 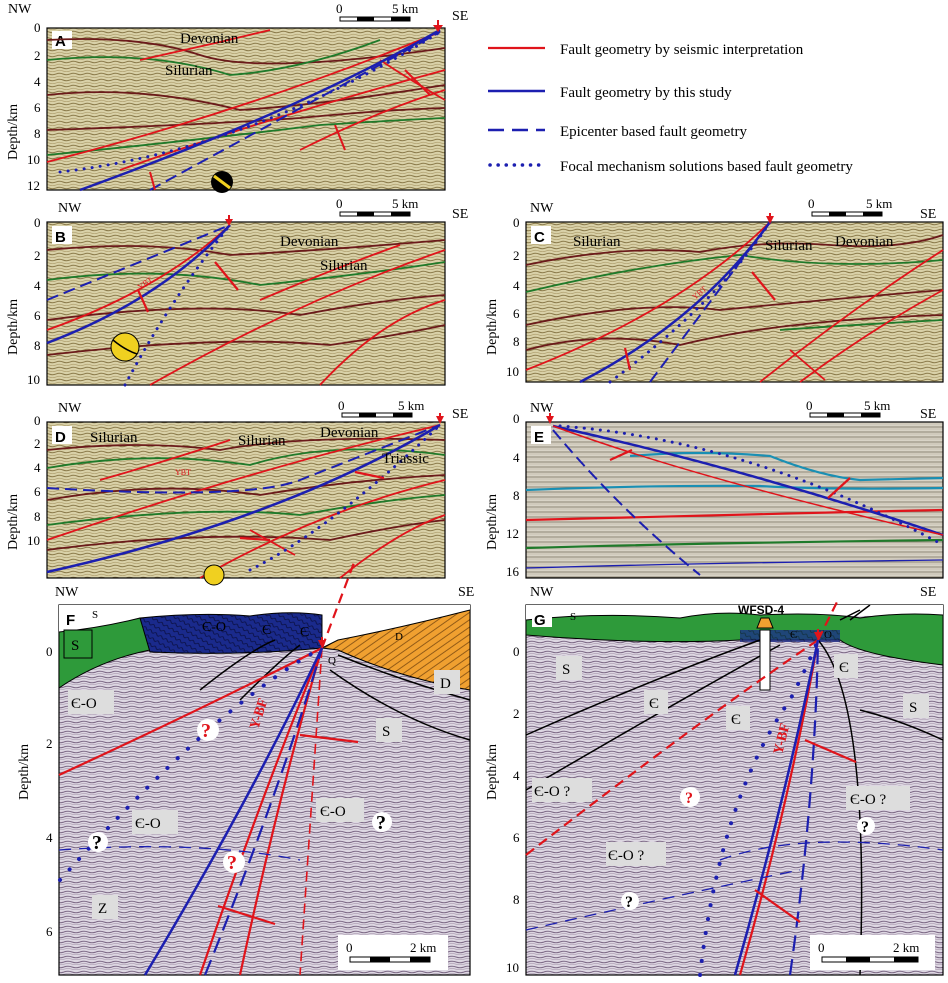 What do you see at coordinates (460, 16) in the screenshot?
I see `orientation-right: SE` at bounding box center [460, 16].